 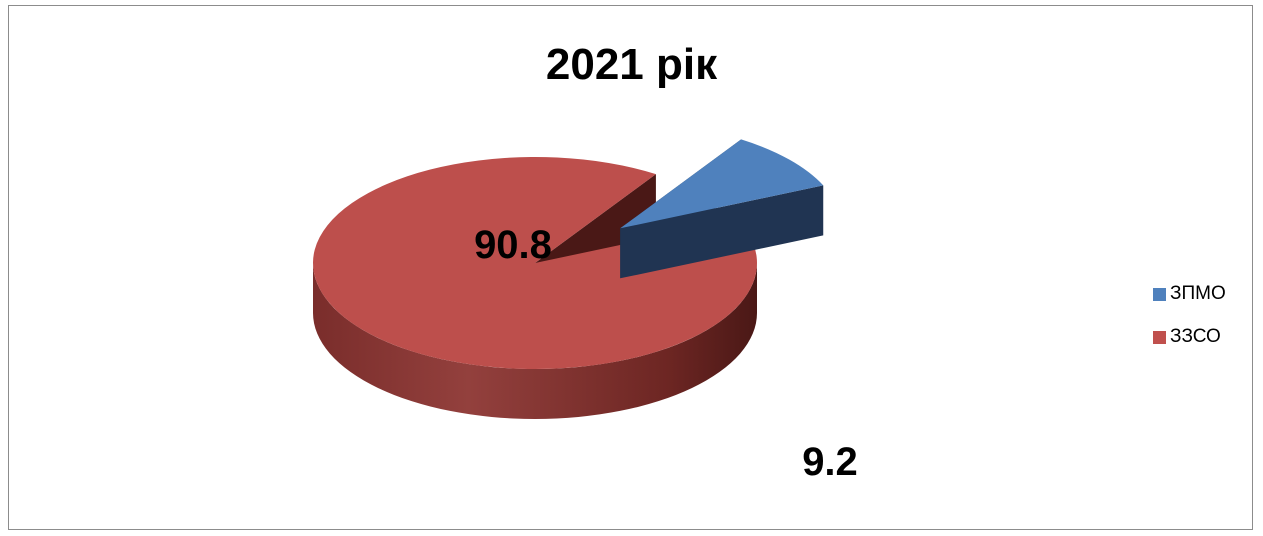 What do you see at coordinates (1159, 337) in the screenshot?
I see `legend-swatch-zzso` at bounding box center [1159, 337].